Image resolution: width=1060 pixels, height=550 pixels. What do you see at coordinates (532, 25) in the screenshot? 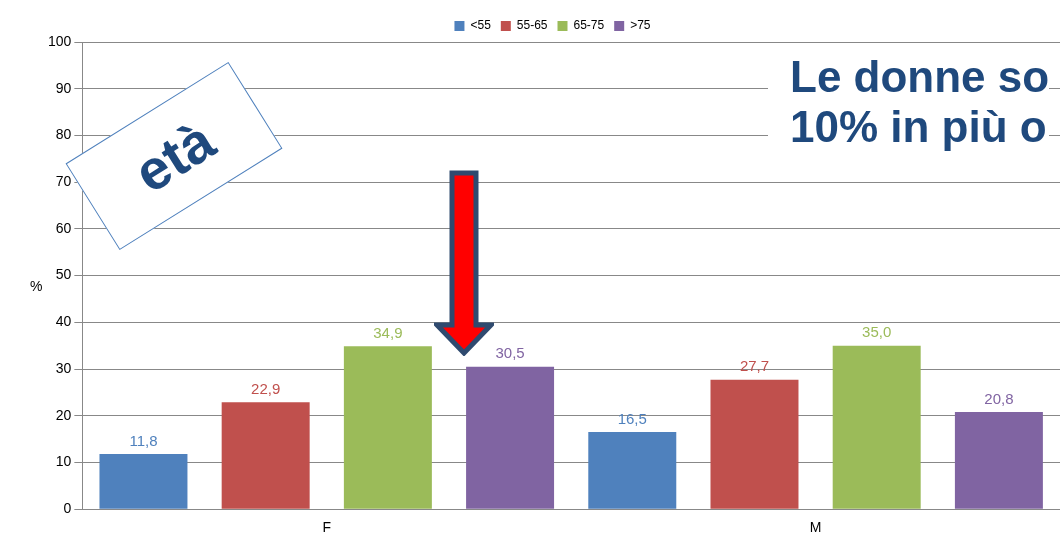
I see `legend-label: 55-65` at bounding box center [532, 25].